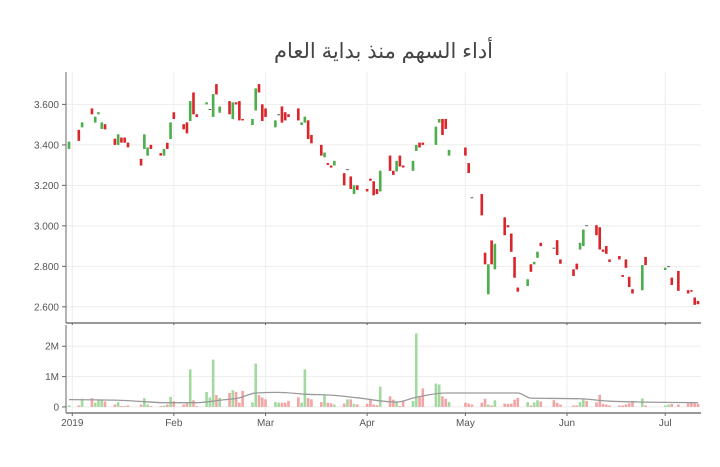  What do you see at coordinates (465, 423) in the screenshot?
I see `x-tick-label: May` at bounding box center [465, 423].